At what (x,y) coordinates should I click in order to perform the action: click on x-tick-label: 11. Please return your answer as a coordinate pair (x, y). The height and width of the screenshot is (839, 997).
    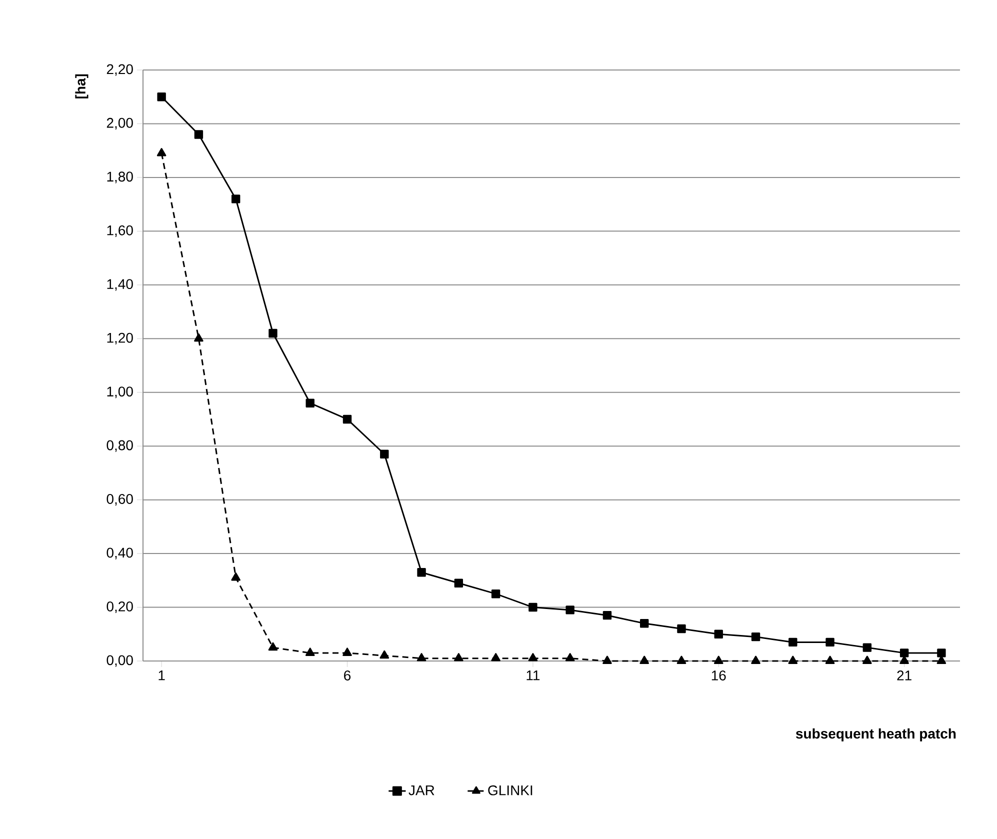
    Looking at the image, I should click on (533, 675).